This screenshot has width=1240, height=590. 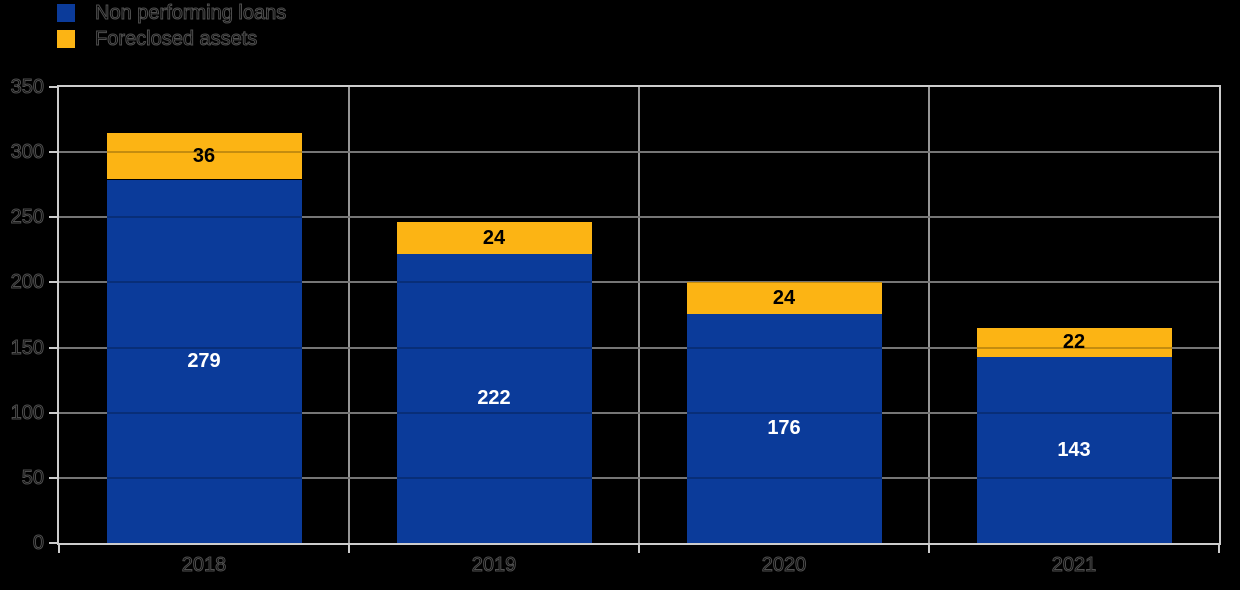 What do you see at coordinates (204, 565) in the screenshot?
I see `x-tick-label-2018: 2018` at bounding box center [204, 565].